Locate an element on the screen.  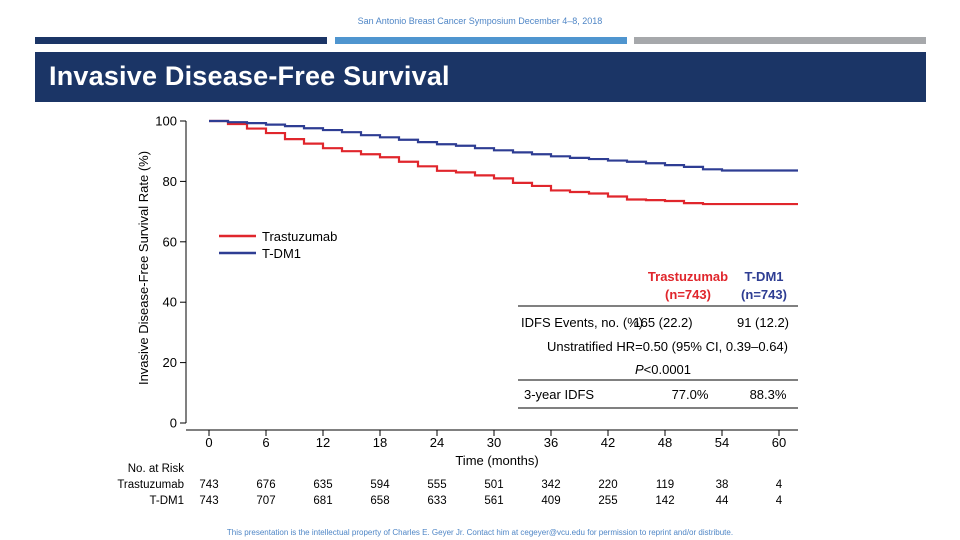
hazard-ratio: Unstratified HR=0.50 (95% CI, 0.39–0.64) is located at coordinates (667, 346).